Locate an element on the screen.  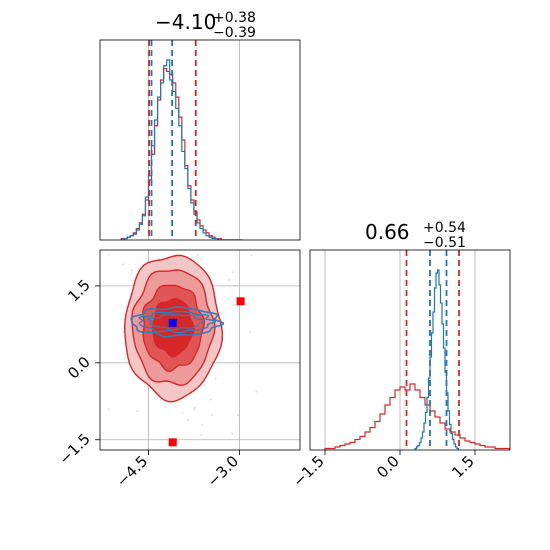
title-param1-lower: −0.39 is located at coordinates (234, 33).